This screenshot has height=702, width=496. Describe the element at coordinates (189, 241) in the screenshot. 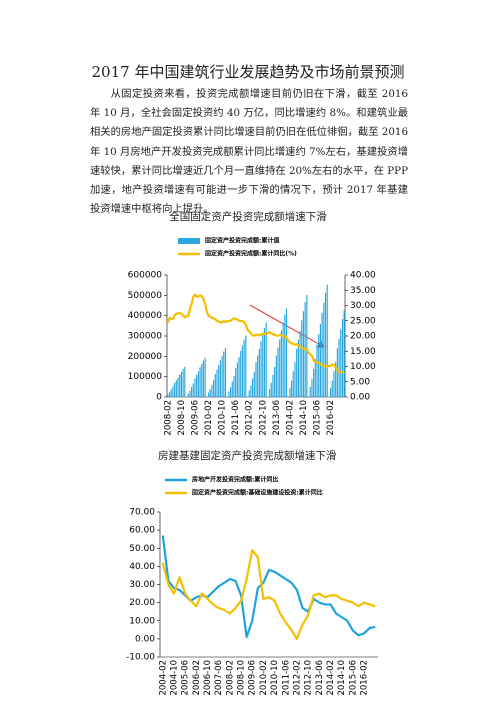

I see `legend-swatch` at that location.